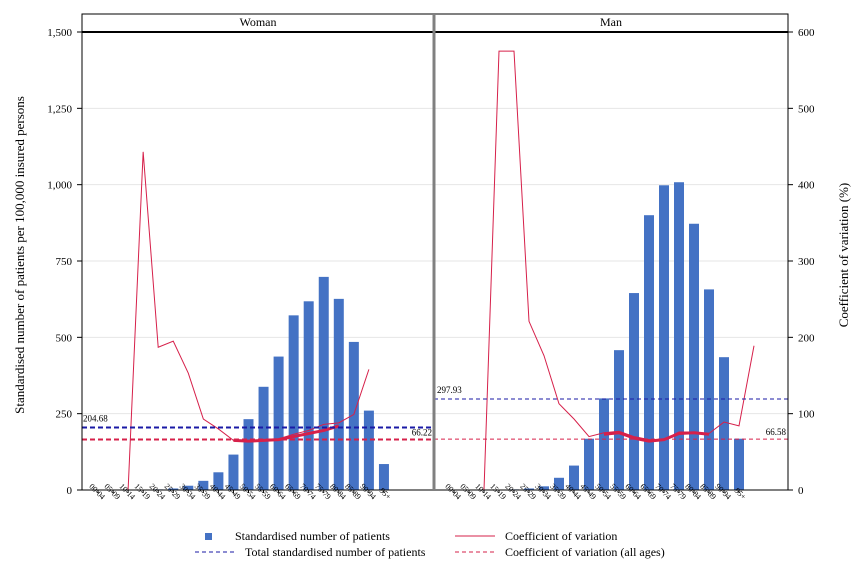  I want to click on legend-label: Total standardised number of patients, so click(335, 552).